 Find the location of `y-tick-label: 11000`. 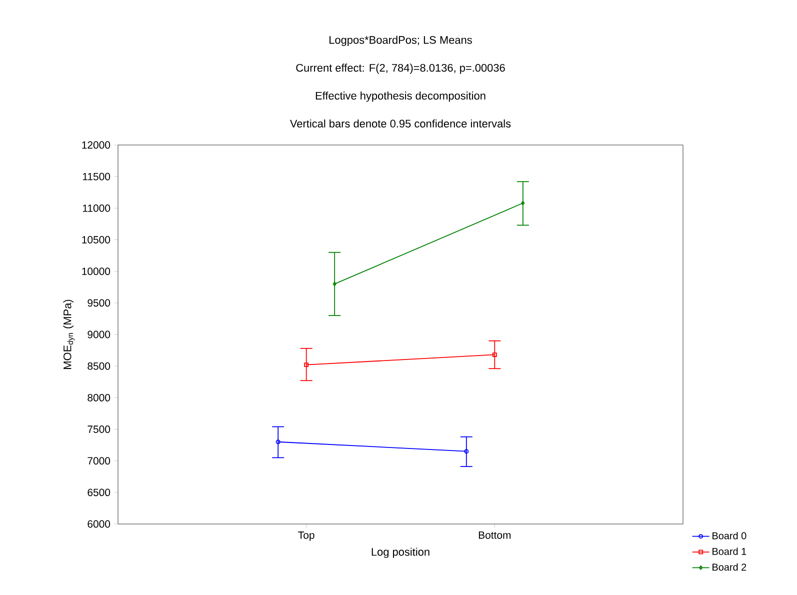

y-tick-label: 11000 is located at coordinates (96, 208).